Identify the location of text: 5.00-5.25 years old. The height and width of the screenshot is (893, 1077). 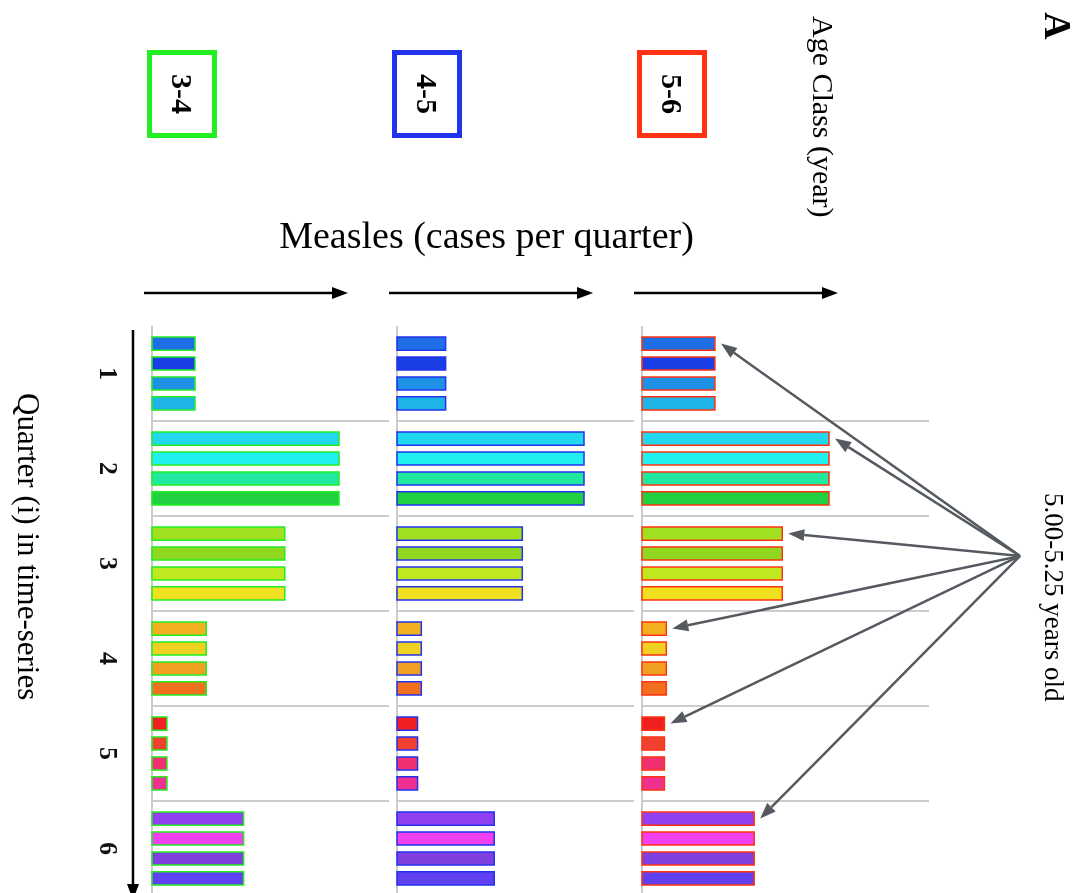
(1053, 597).